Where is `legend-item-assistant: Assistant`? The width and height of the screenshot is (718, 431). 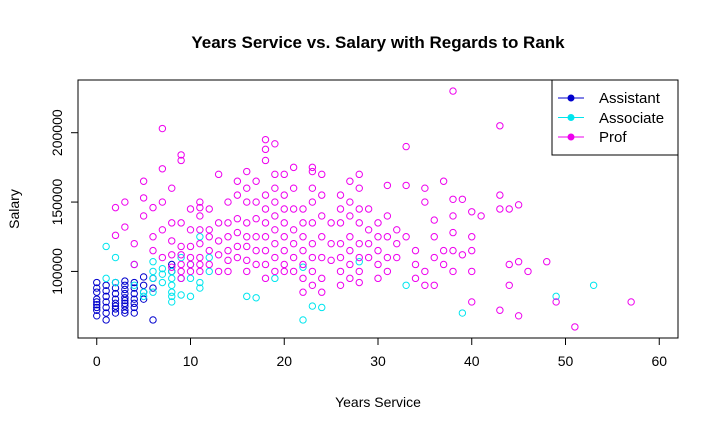
legend-item-assistant: Assistant is located at coordinates (609, 98).